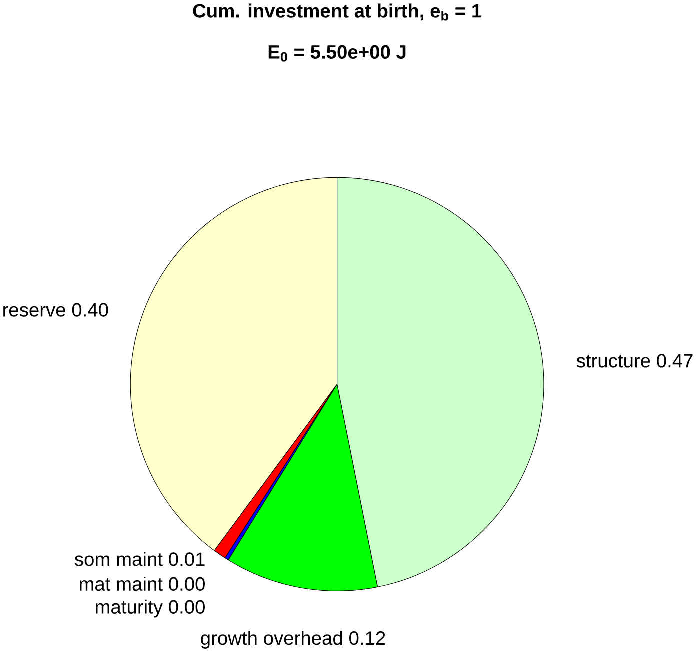  Describe the element at coordinates (118, 559) in the screenshot. I see `slice-label: som maint` at that location.